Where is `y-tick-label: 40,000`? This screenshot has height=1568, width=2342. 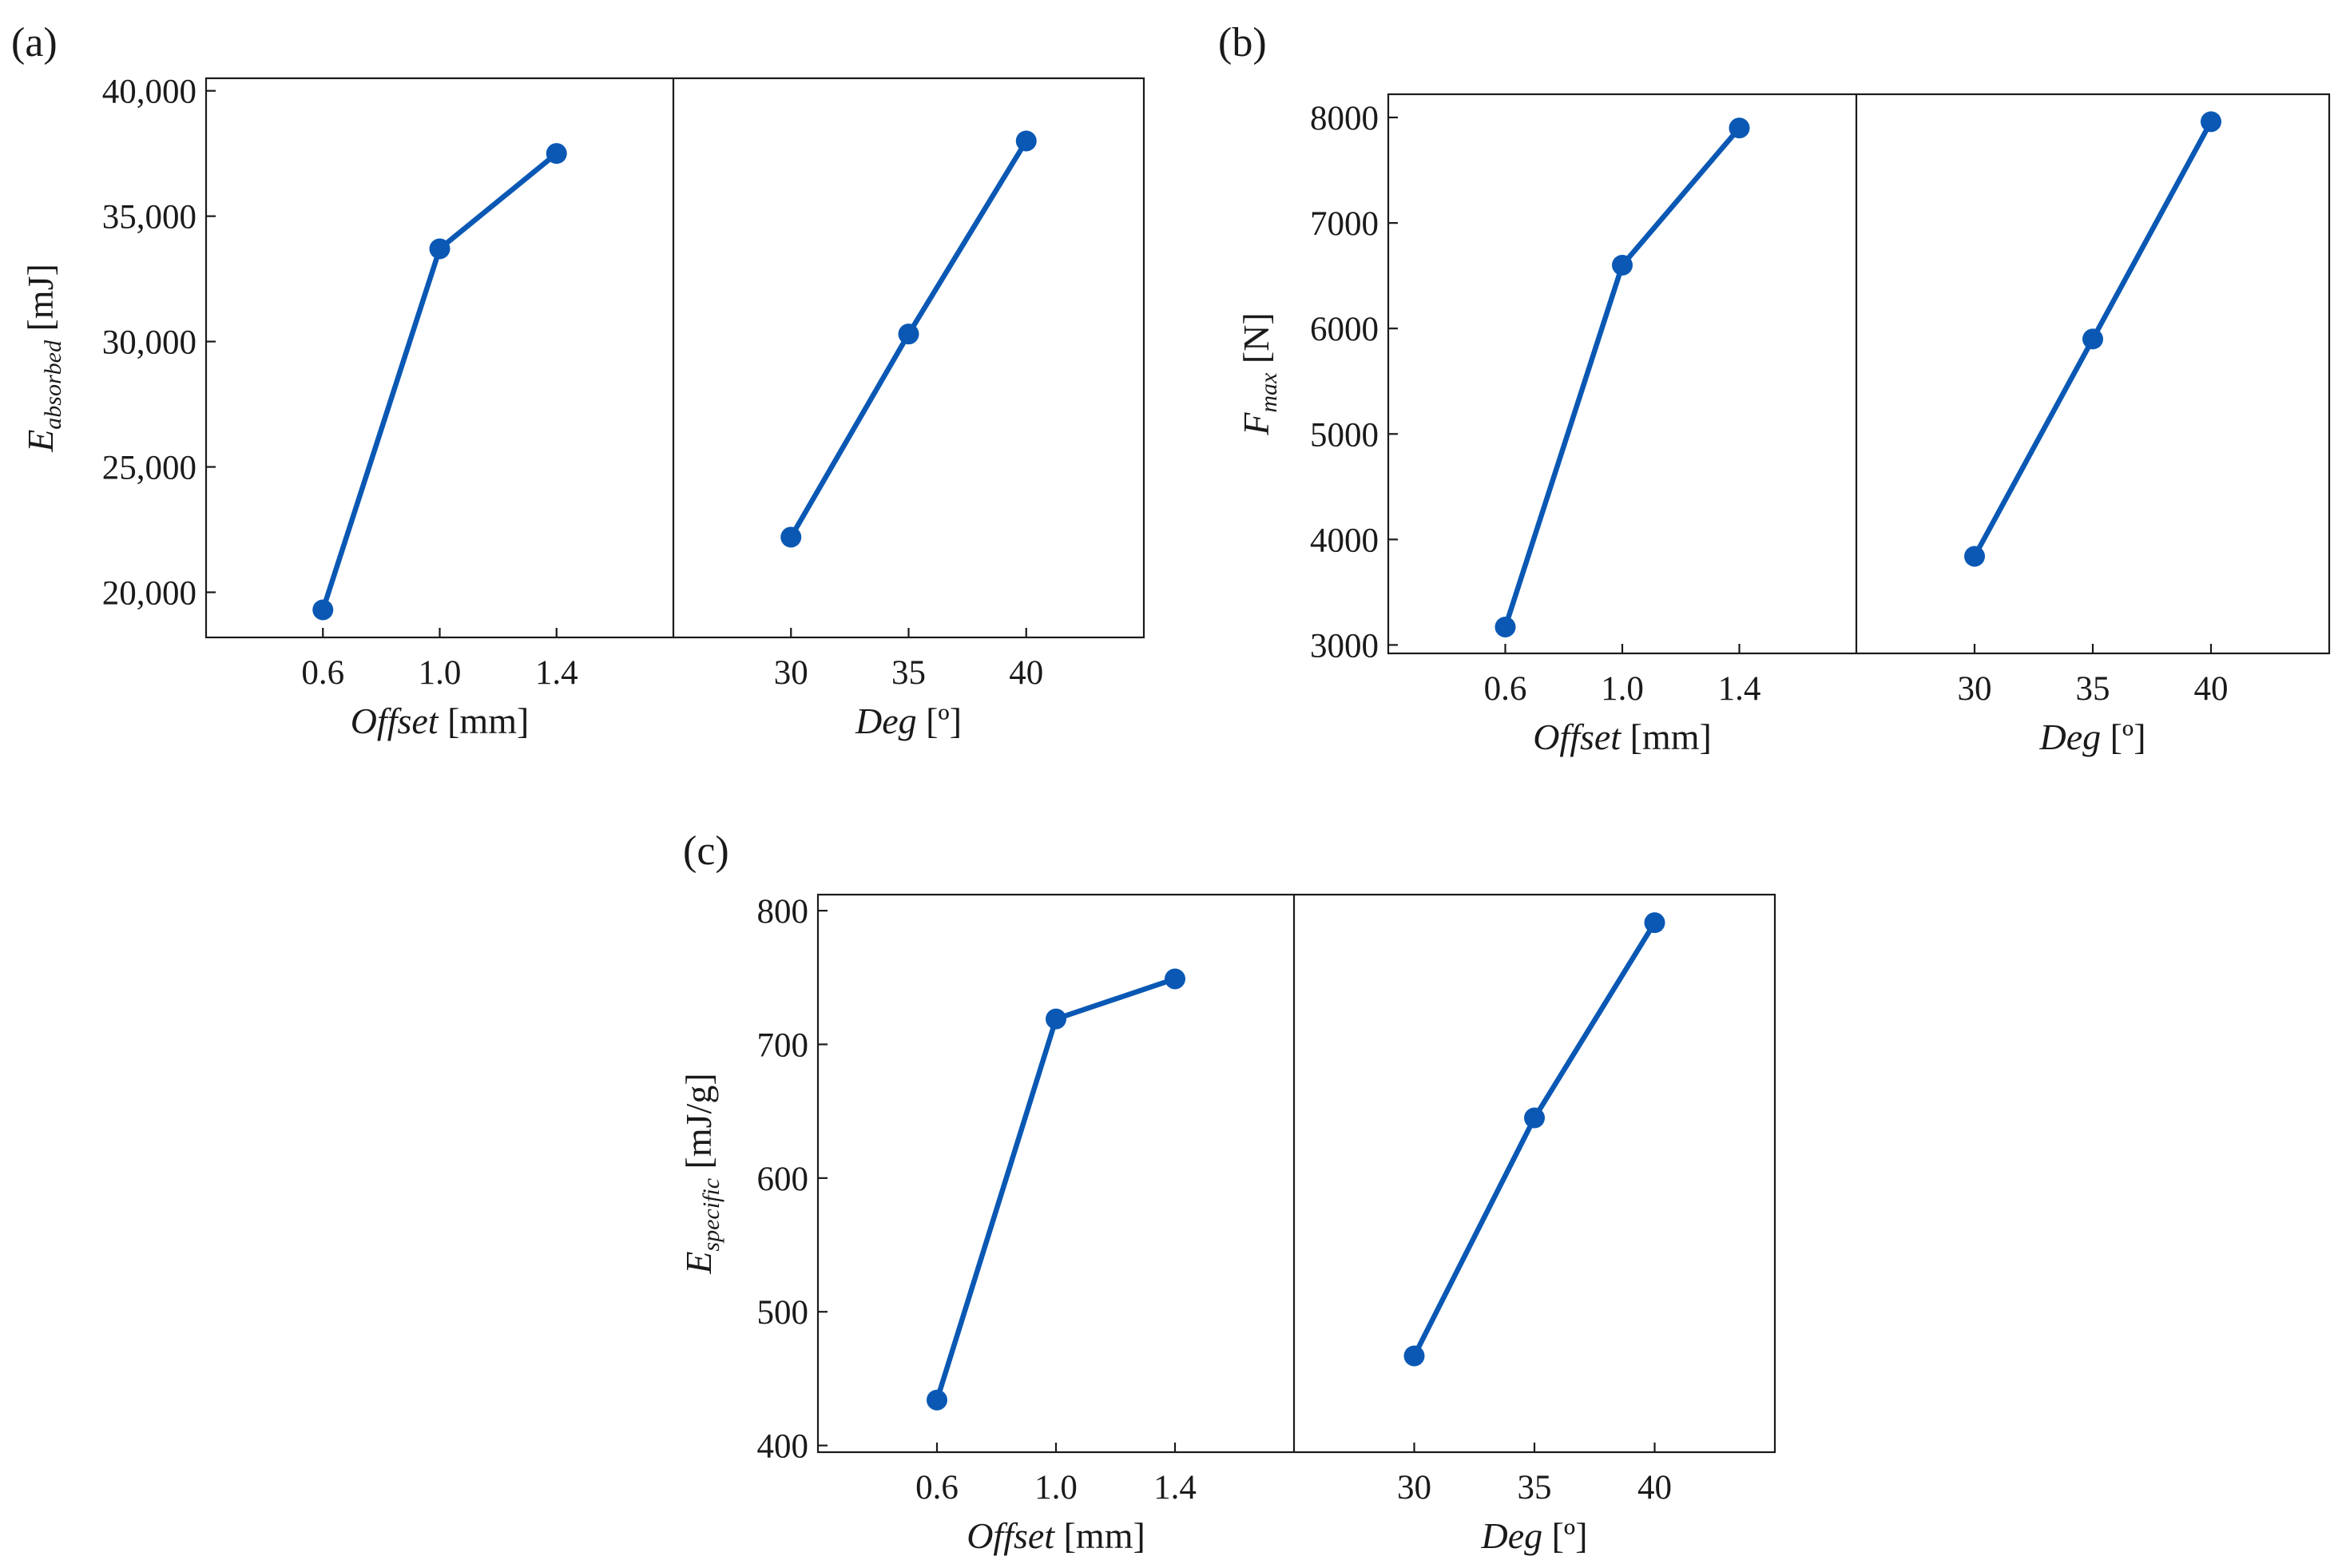
y-tick-label: 40,000 is located at coordinates (149, 92).